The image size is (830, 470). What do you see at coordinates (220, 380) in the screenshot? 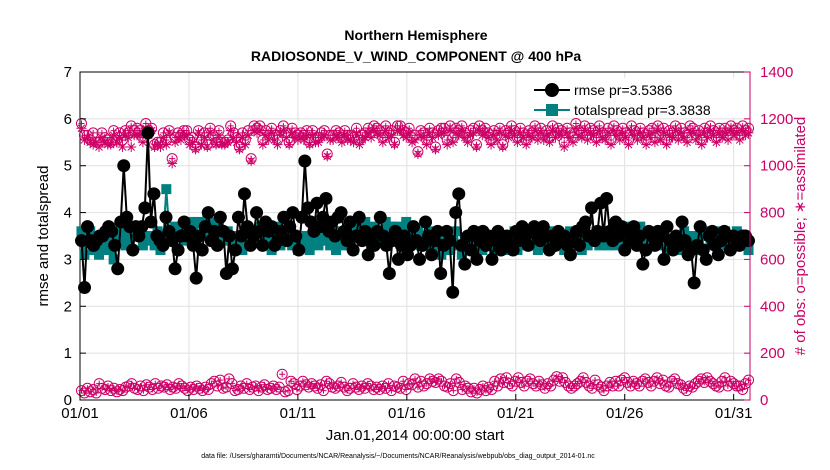
I see `obs-possible-point` at bounding box center [220, 380].